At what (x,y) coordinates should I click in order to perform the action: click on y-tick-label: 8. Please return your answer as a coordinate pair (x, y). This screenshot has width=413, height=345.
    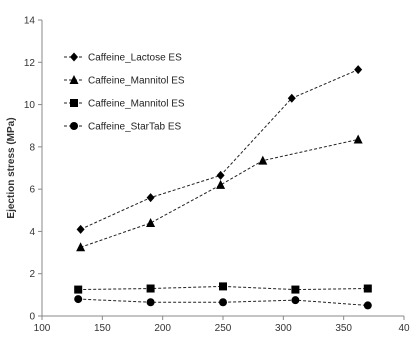
    Looking at the image, I should click on (32, 147).